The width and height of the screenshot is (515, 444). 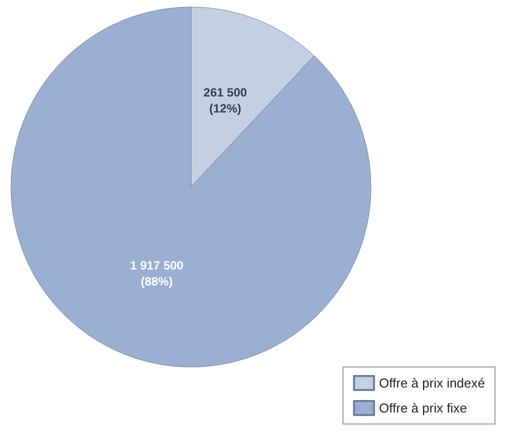 I want to click on legend-label: Offre à prix indexé, so click(x=432, y=383).